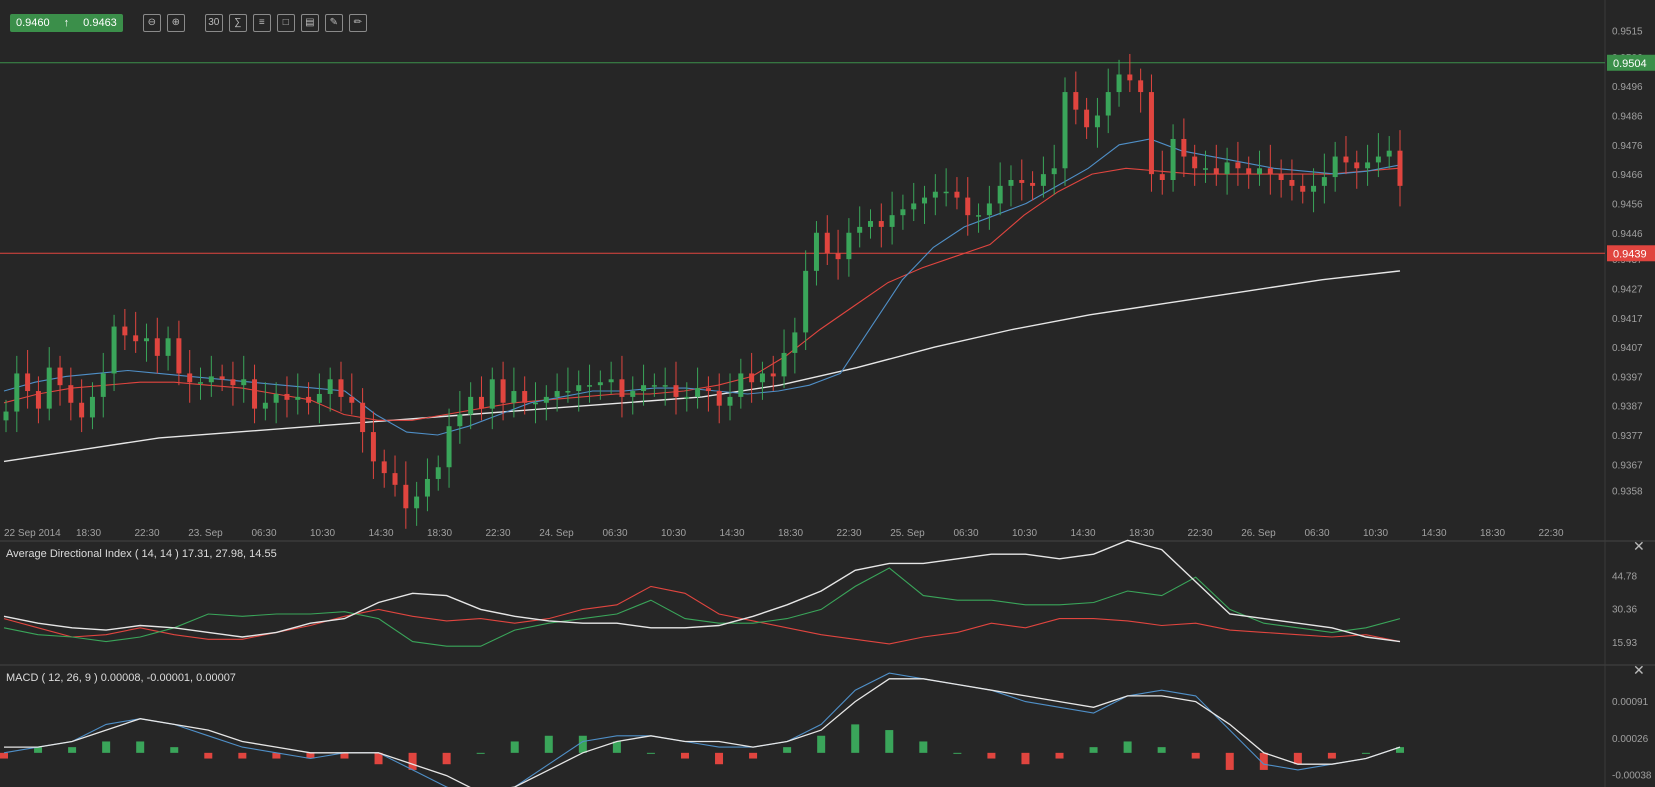  What do you see at coordinates (1632, 775) in the screenshot?
I see `macd-tick-label: -0.00038` at bounding box center [1632, 775].